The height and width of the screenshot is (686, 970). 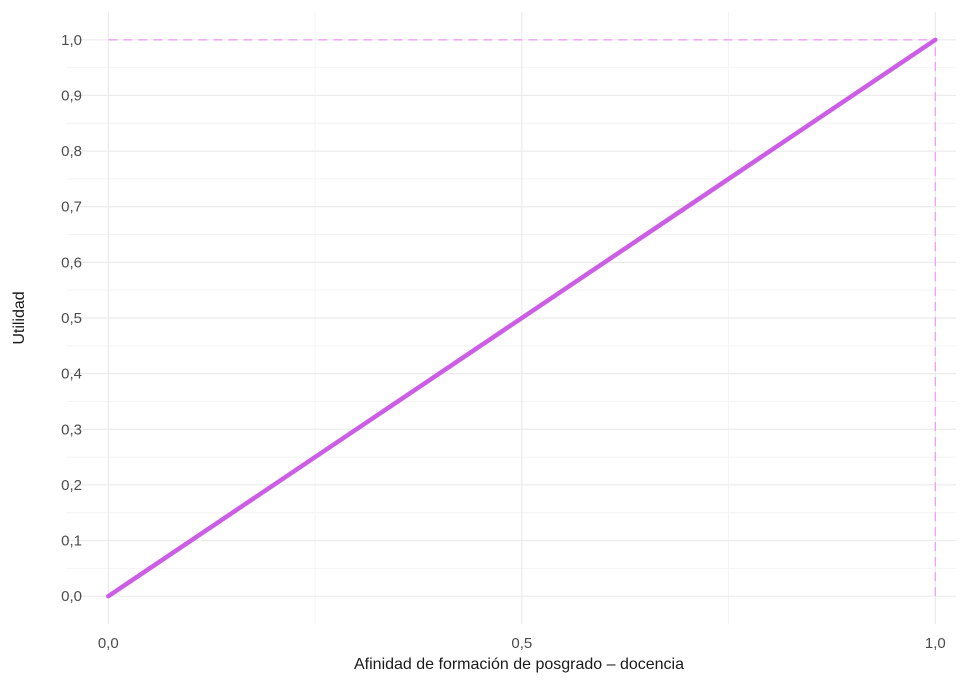 What do you see at coordinates (71, 541) in the screenshot?
I see `y-tick-label: 0,1` at bounding box center [71, 541].